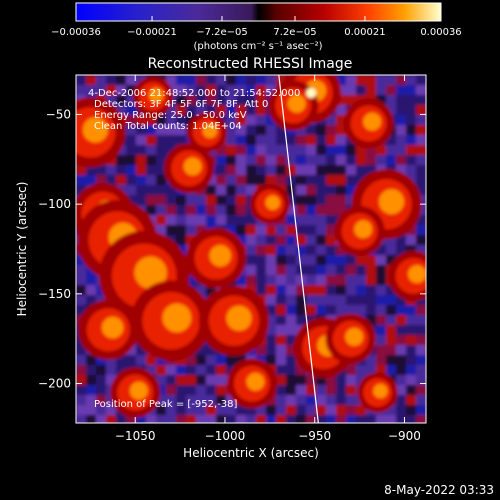  What do you see at coordinates (294, 32) in the screenshot?
I see `colorbar-tick-label: 7.2e−05` at bounding box center [294, 32].